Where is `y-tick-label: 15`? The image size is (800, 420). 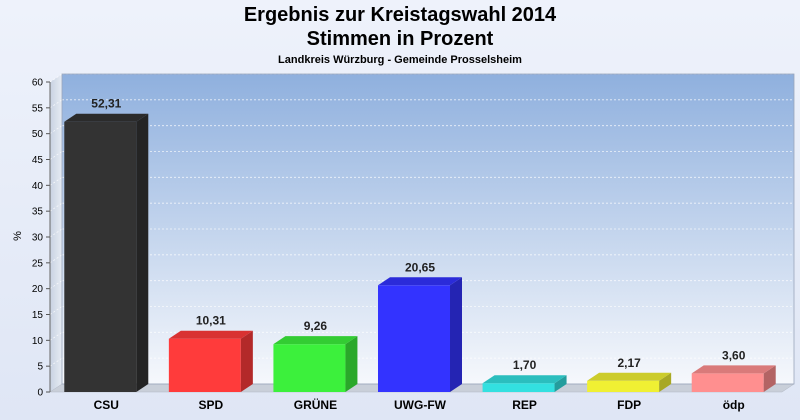 y-tick-label: 15 is located at coordinates (38, 315).